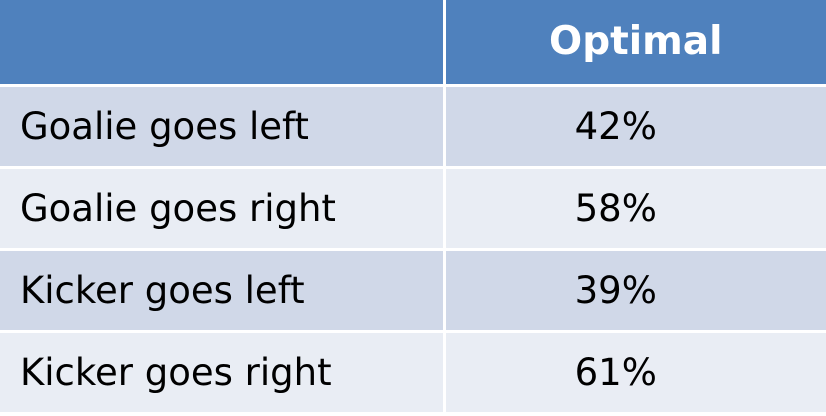 The image size is (826, 416). I want to click on header-corner-cell, so click(223, 43).